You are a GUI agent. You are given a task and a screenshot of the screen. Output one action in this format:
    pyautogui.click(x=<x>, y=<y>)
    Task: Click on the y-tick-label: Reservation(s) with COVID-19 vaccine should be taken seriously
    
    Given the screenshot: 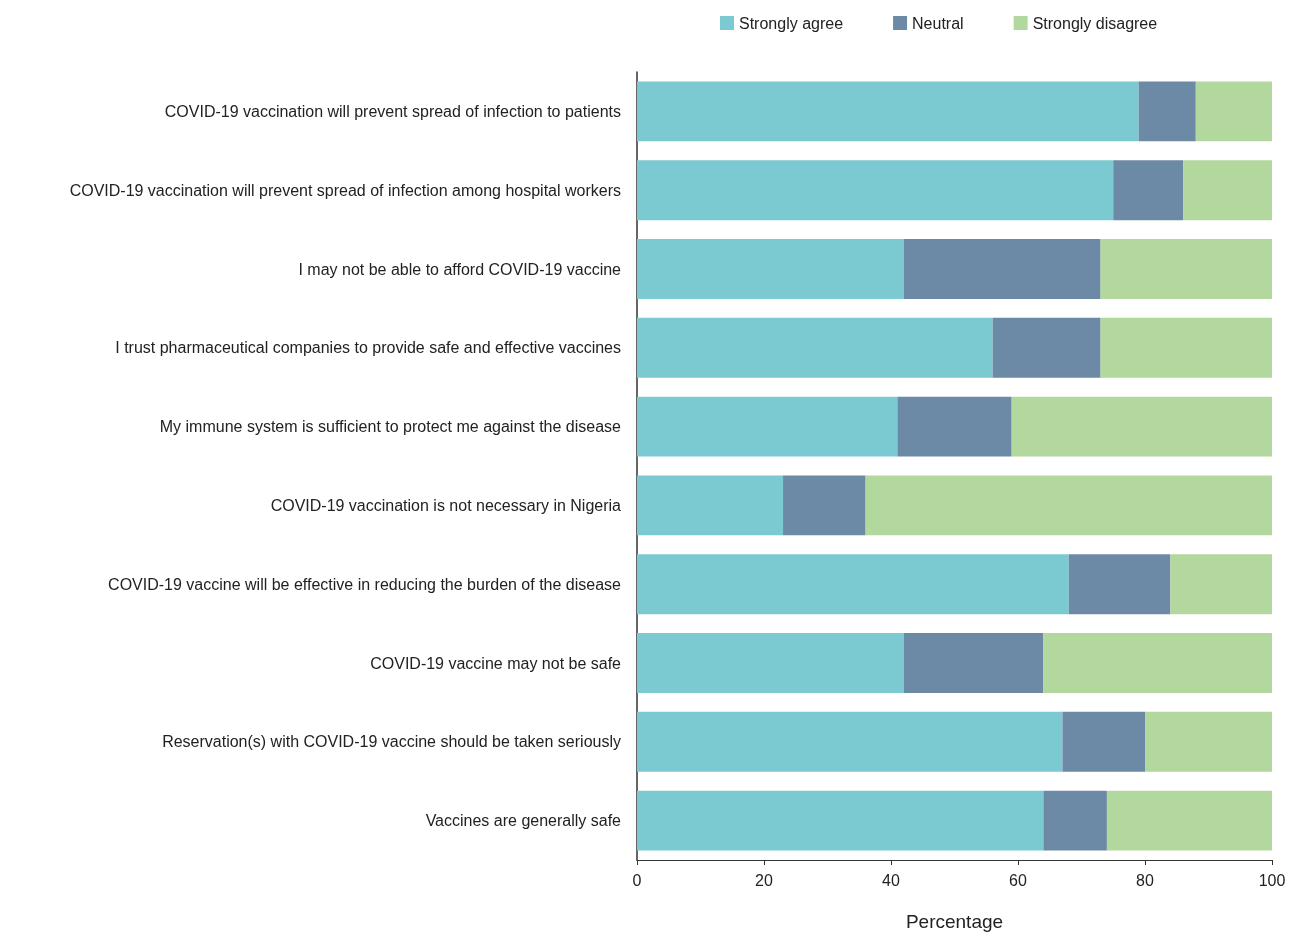 What is the action you would take?
    pyautogui.click(x=391, y=742)
    